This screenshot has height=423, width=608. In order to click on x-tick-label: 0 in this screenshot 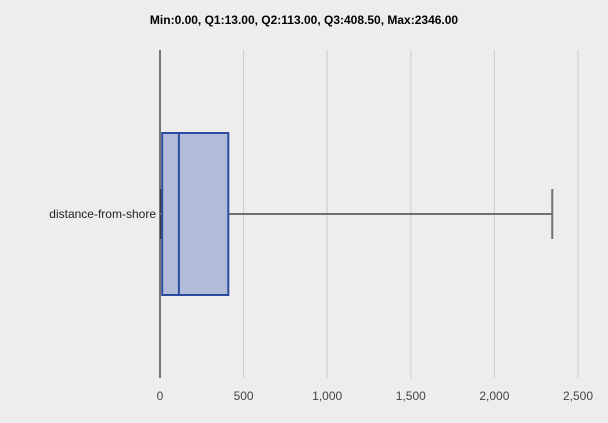, I will do `click(160, 396)`.